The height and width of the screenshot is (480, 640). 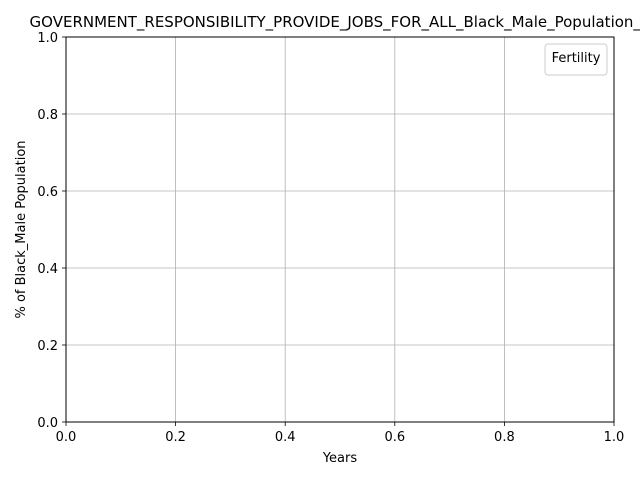 What do you see at coordinates (285, 437) in the screenshot?
I see `x-tick-label: 0.4` at bounding box center [285, 437].